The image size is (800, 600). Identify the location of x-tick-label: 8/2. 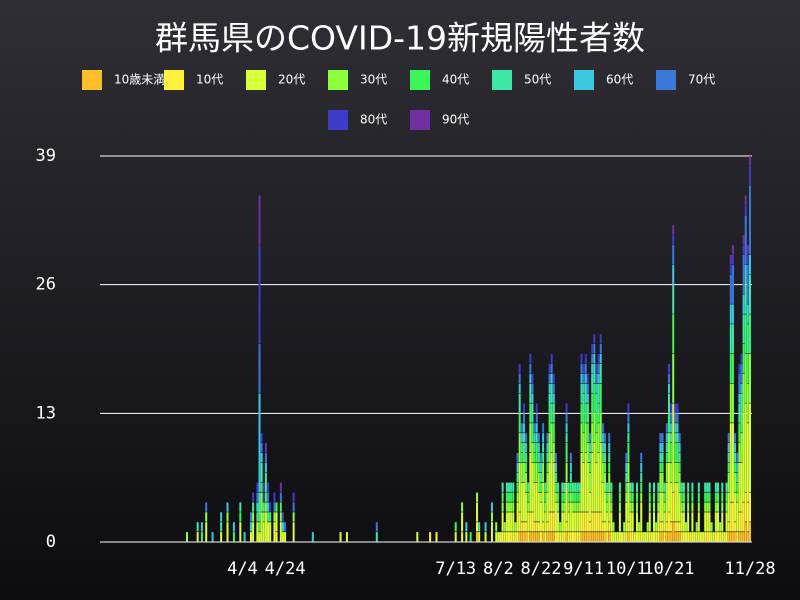
(498, 569).